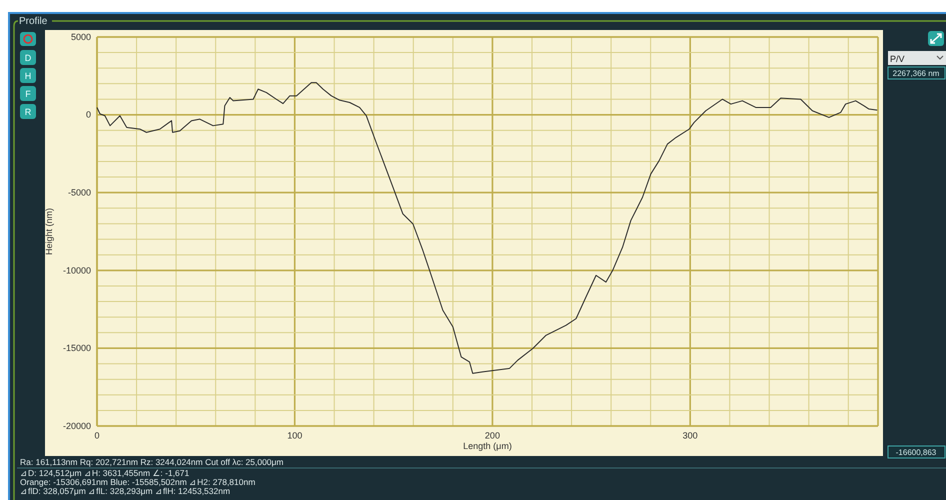  I want to click on y-tick-label: -15000, so click(76, 348).